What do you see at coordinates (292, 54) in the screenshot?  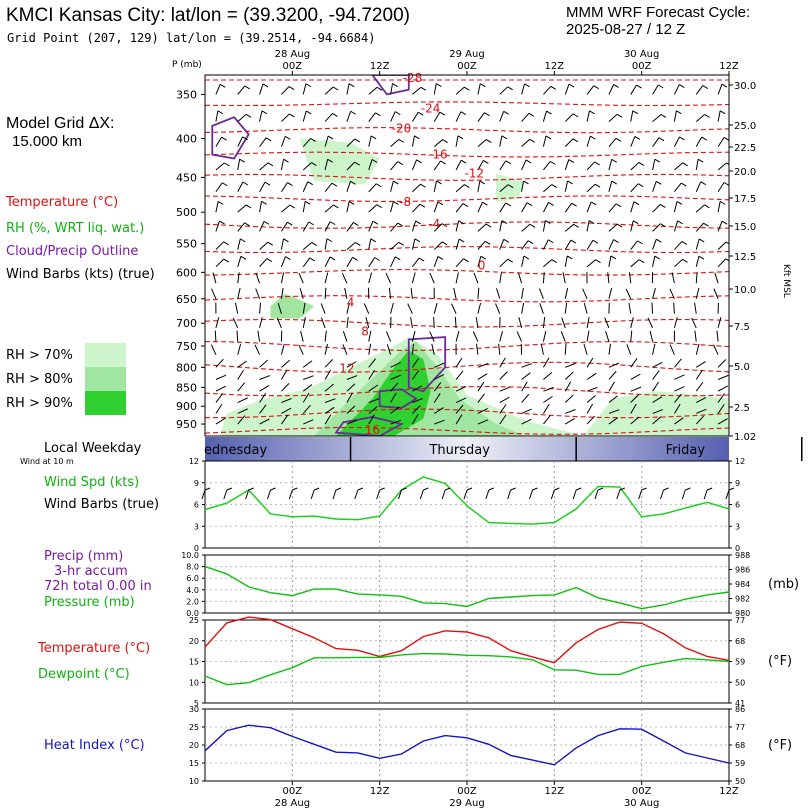 I see `date-tick-top-label: 28 Aug` at bounding box center [292, 54].